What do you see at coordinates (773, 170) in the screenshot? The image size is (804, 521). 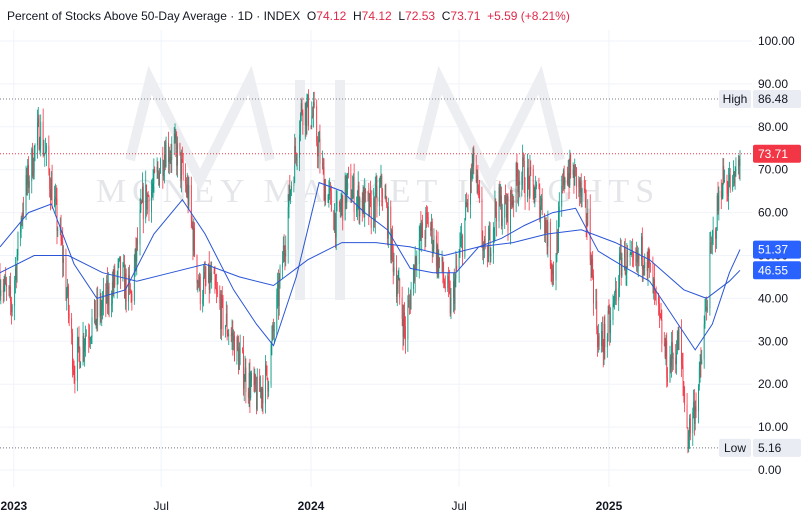 I see `y-tick-label: 70.00` at bounding box center [773, 170].